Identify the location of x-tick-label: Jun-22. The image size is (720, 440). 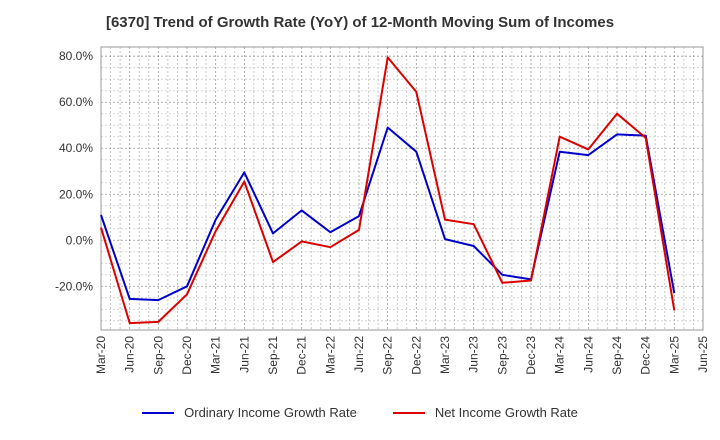
(359, 354).